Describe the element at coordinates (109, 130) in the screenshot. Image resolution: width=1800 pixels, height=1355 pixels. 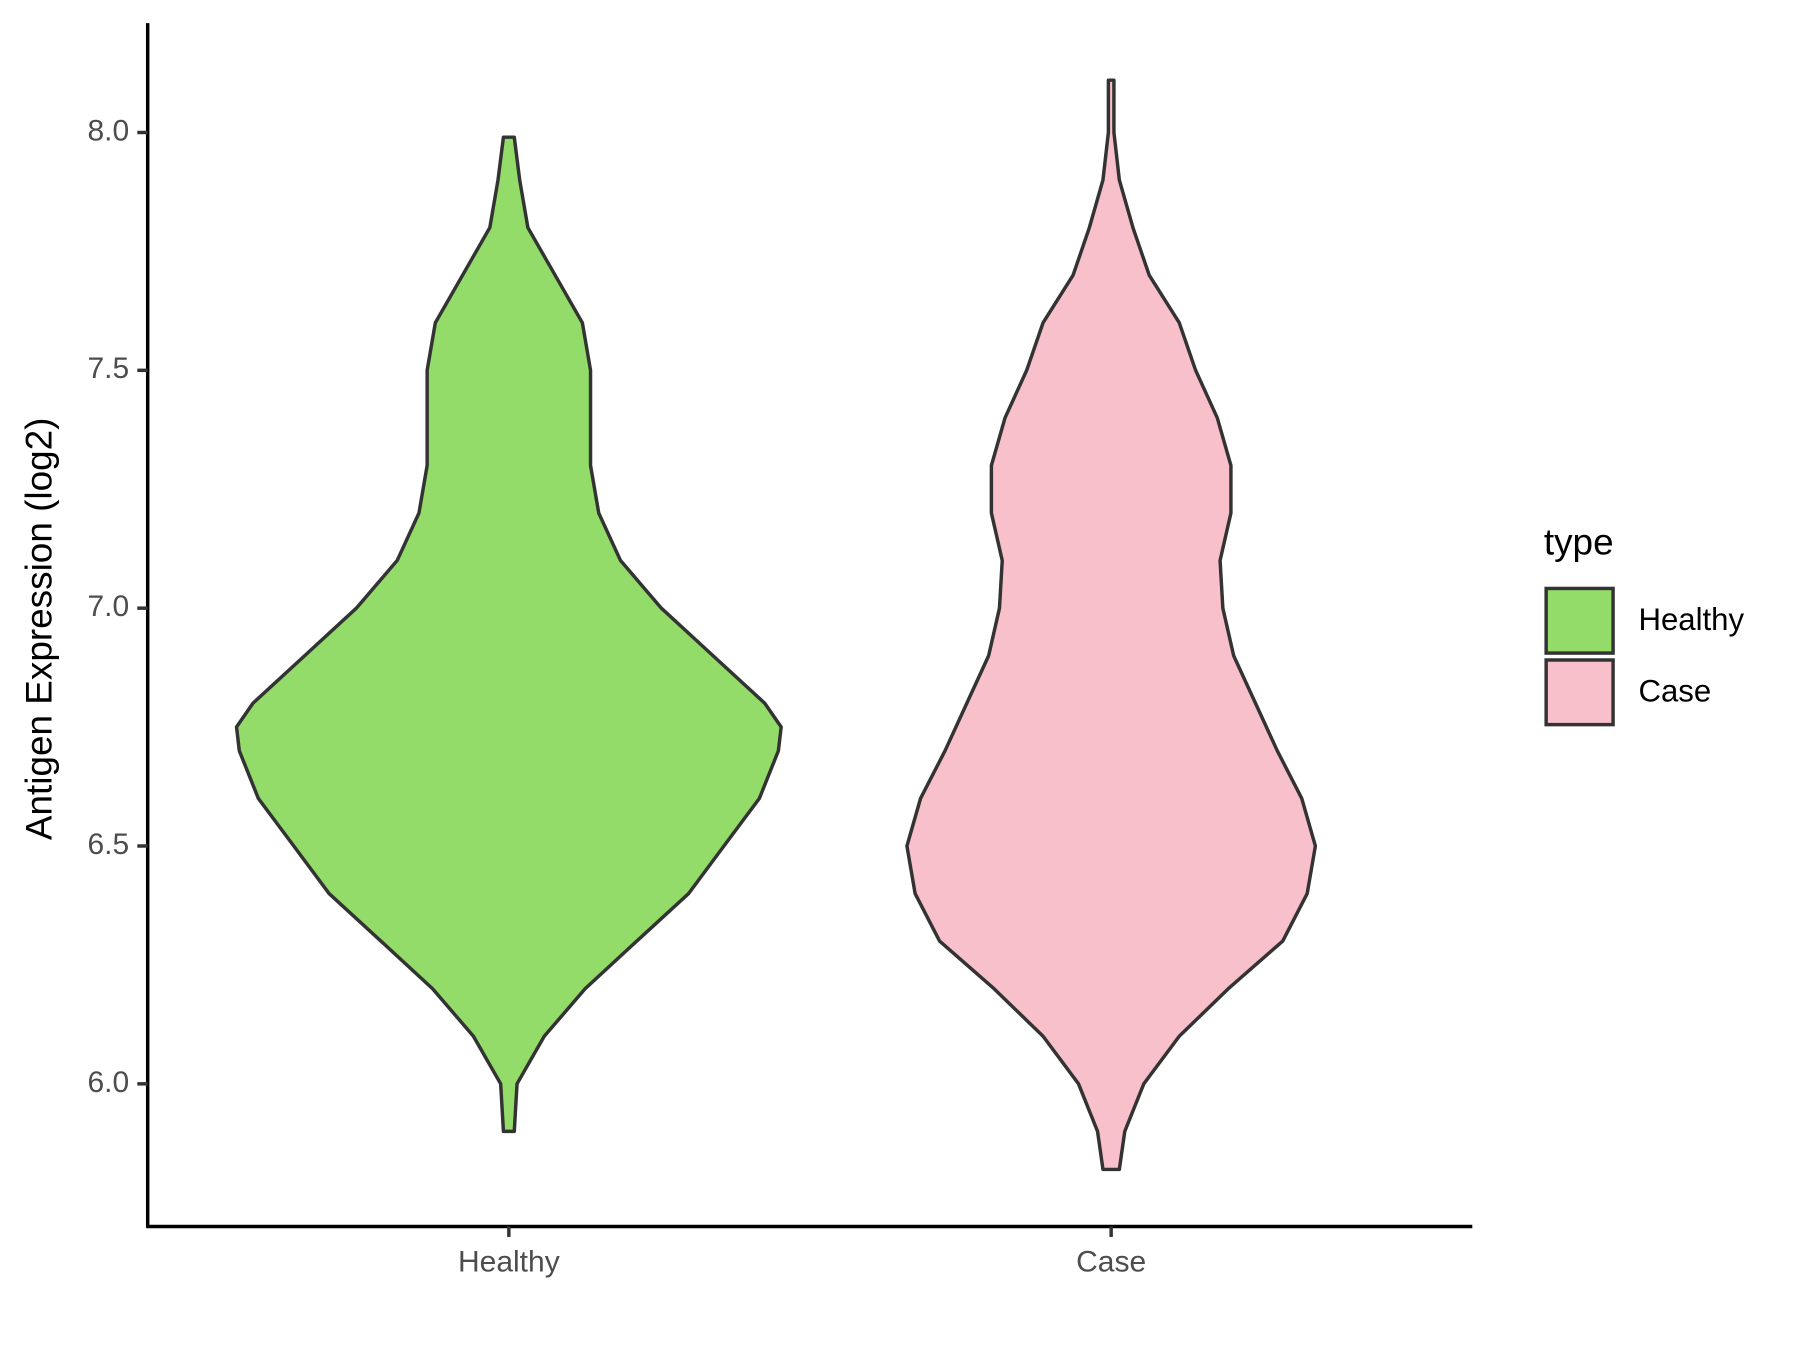
I see `y-tick-label: 8.0` at that location.